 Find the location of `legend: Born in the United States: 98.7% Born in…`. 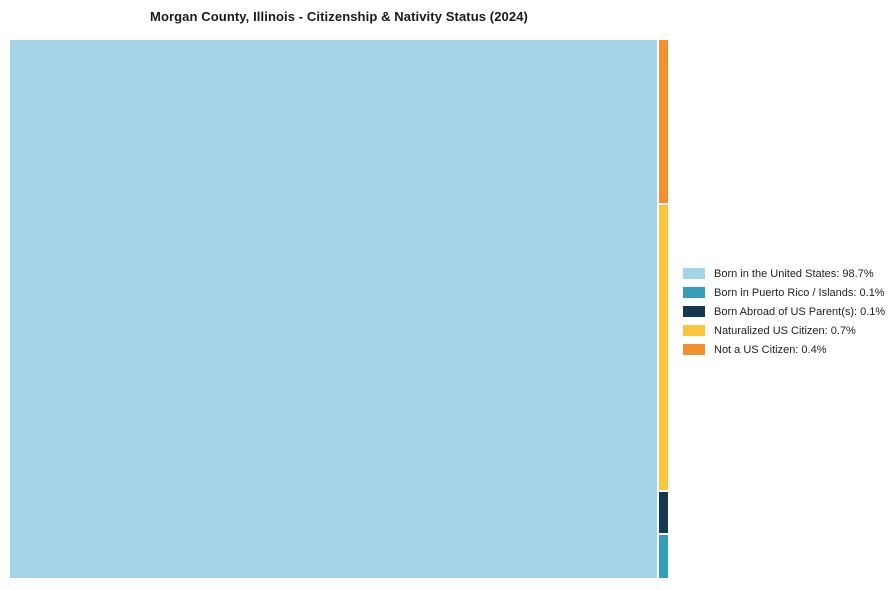

legend: Born in the United States: 98.7% Born in… is located at coordinates (784, 311).